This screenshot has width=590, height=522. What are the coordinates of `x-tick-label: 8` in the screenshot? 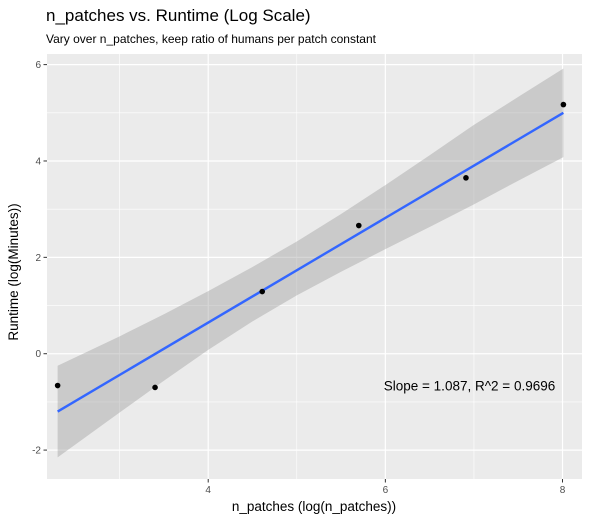 It's located at (563, 490).